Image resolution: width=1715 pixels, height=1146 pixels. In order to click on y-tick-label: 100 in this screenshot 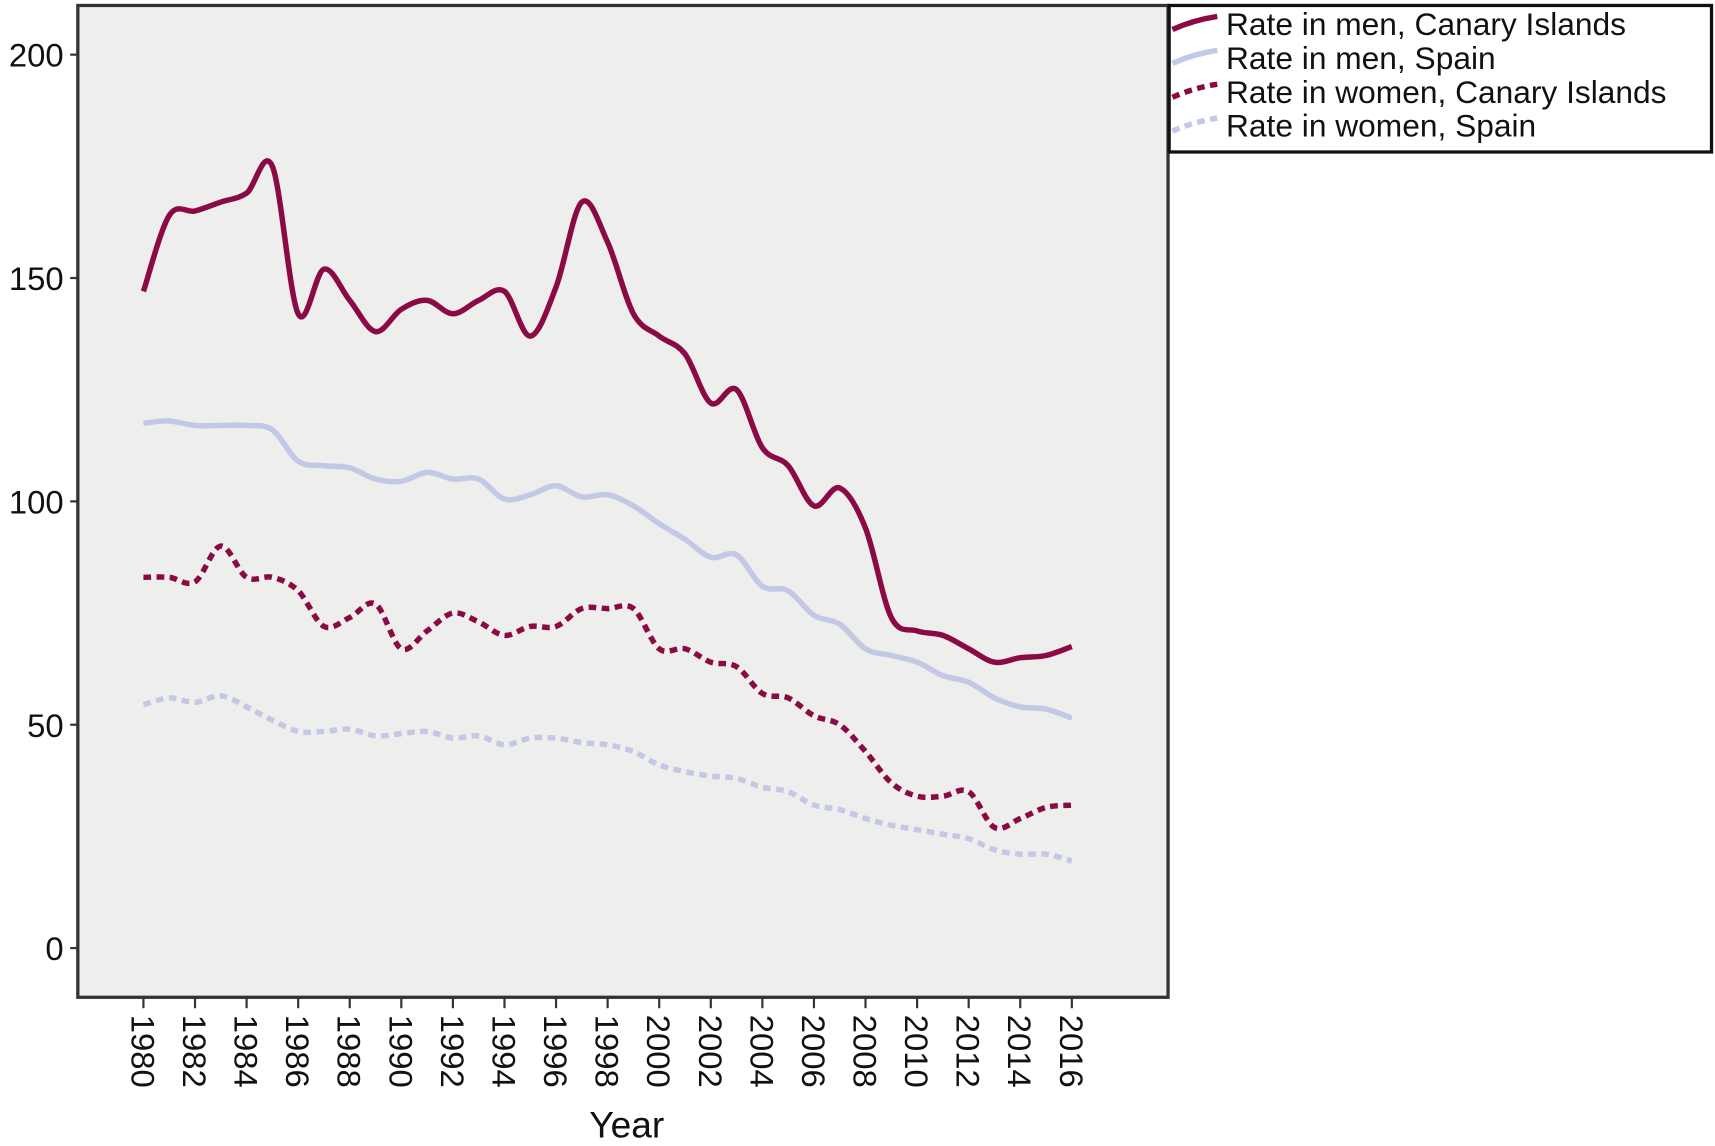, I will do `click(36, 501)`.